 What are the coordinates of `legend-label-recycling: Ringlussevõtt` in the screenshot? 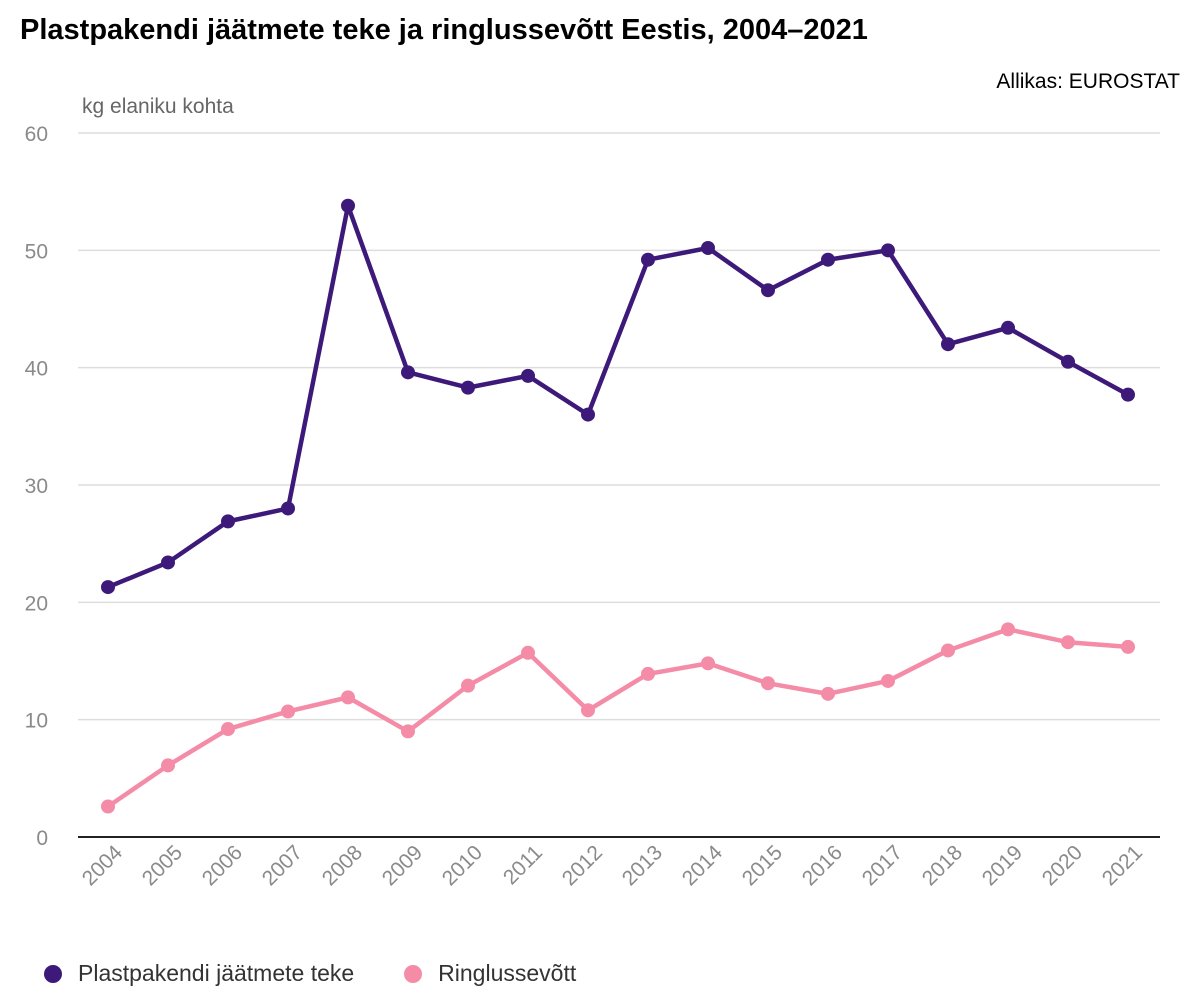 It's located at (507, 973).